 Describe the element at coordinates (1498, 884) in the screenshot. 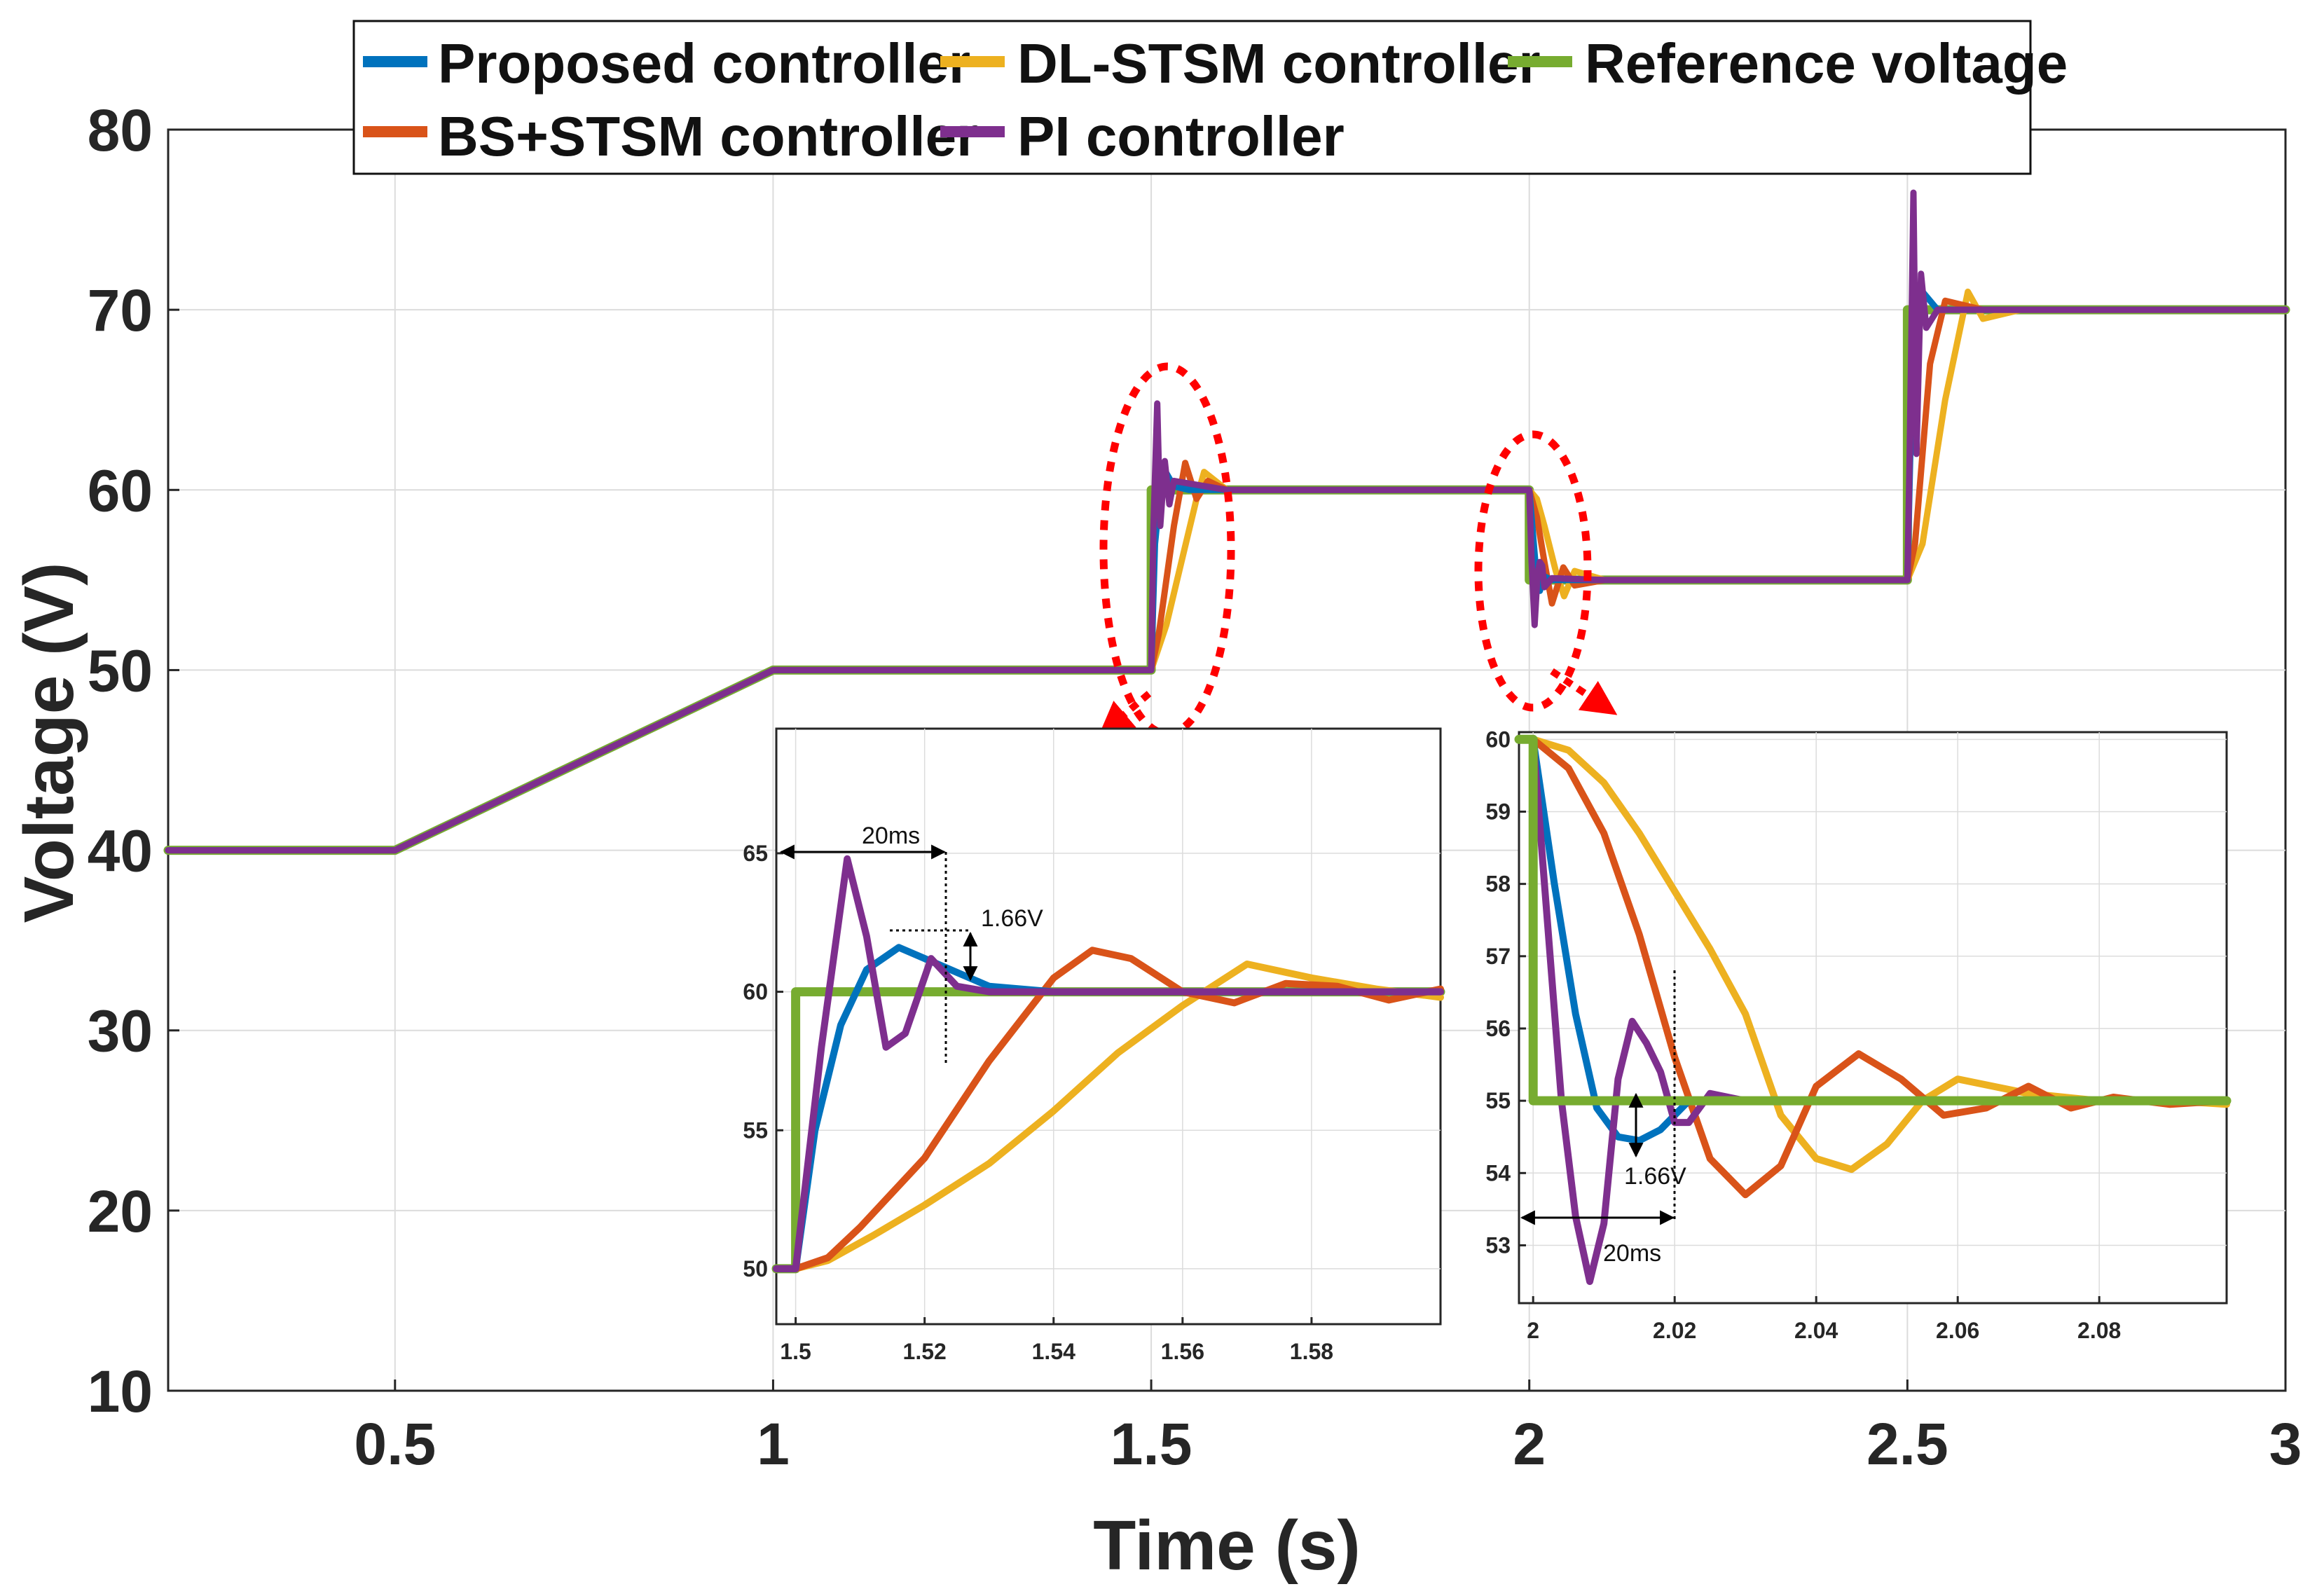

I see `inset-drop-ytick-label: 58` at that location.